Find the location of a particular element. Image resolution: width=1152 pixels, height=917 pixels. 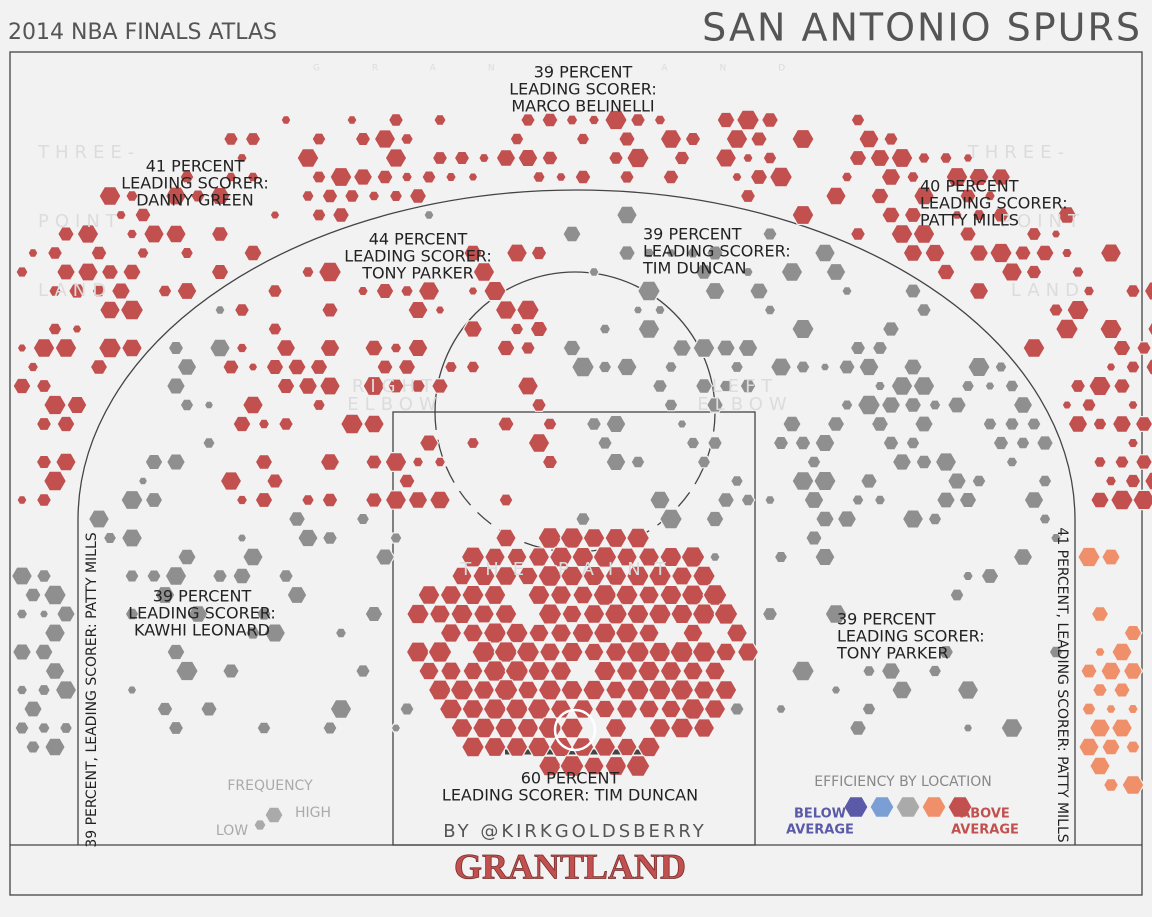

zone-label: TONY PARKER is located at coordinates (892, 653).